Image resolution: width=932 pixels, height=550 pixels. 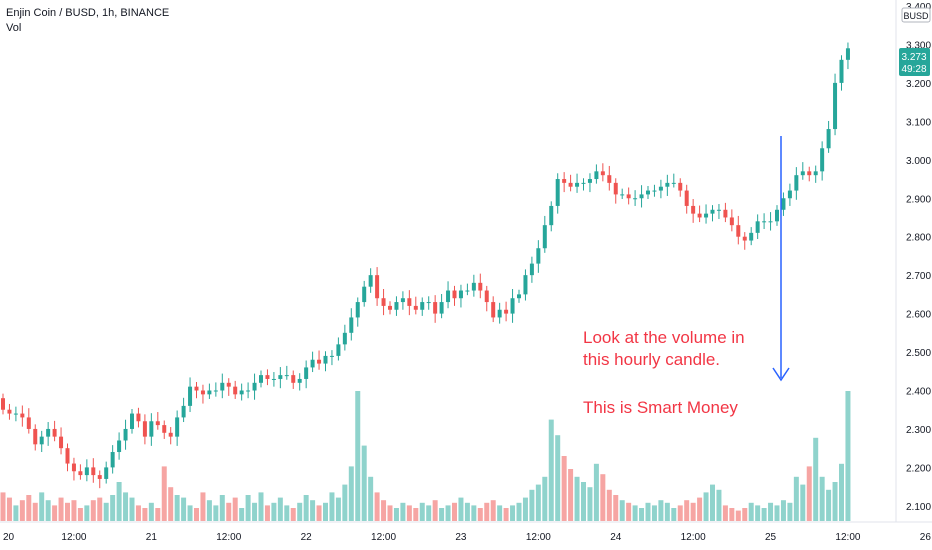 What do you see at coordinates (913, 57) in the screenshot?
I see `last-price-text: 3.273` at bounding box center [913, 57].